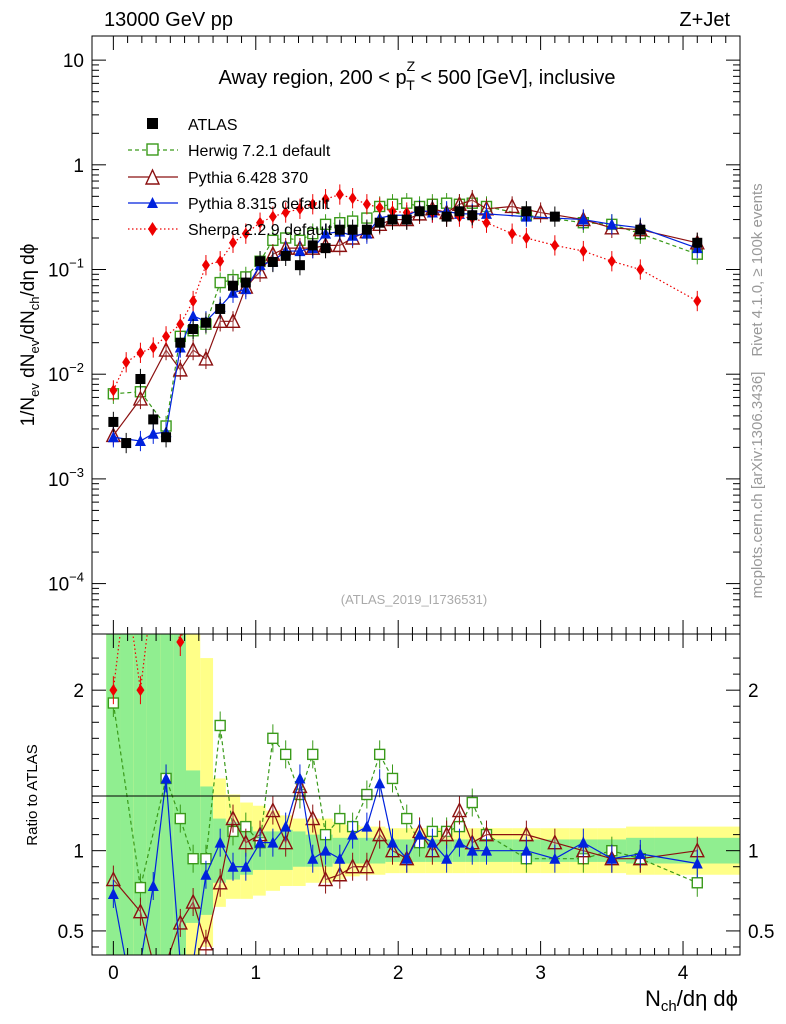  What do you see at coordinates (410, 85) in the screenshot?
I see `title-sub: T` at bounding box center [410, 85].